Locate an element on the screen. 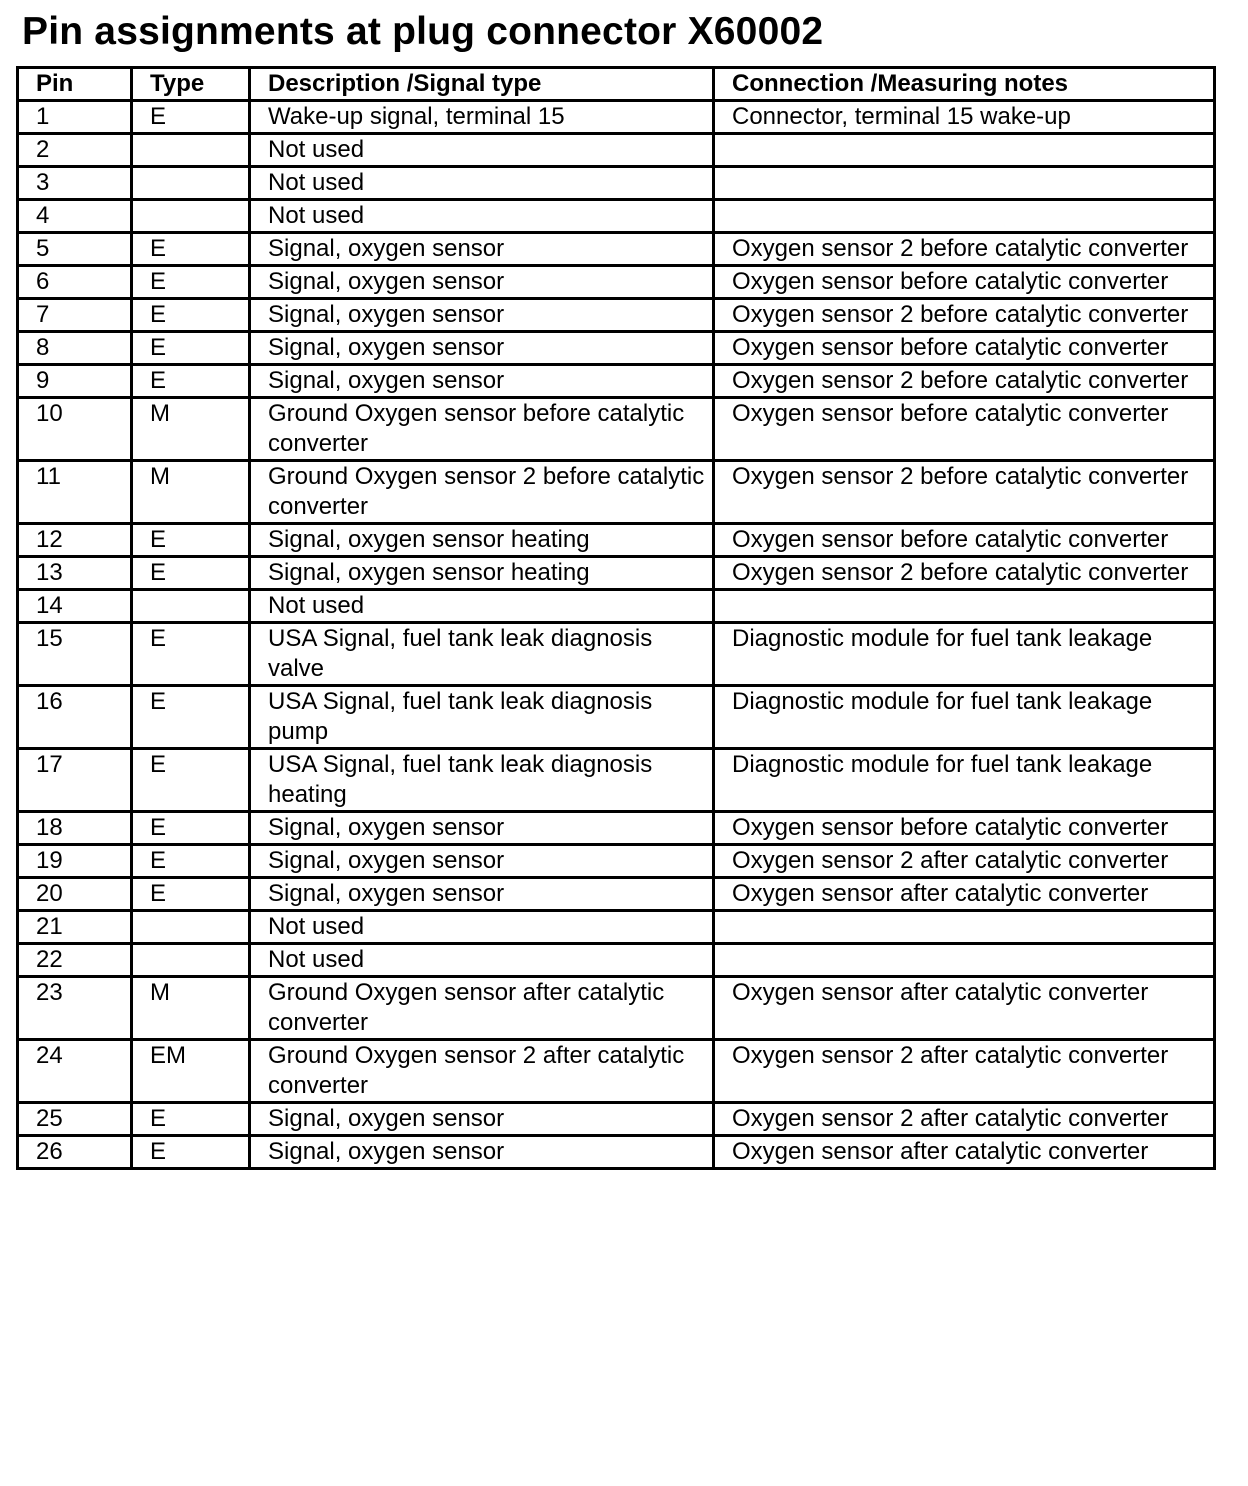 This screenshot has width=1248, height=1486. header-description: Description /Signal type is located at coordinates (481, 84).